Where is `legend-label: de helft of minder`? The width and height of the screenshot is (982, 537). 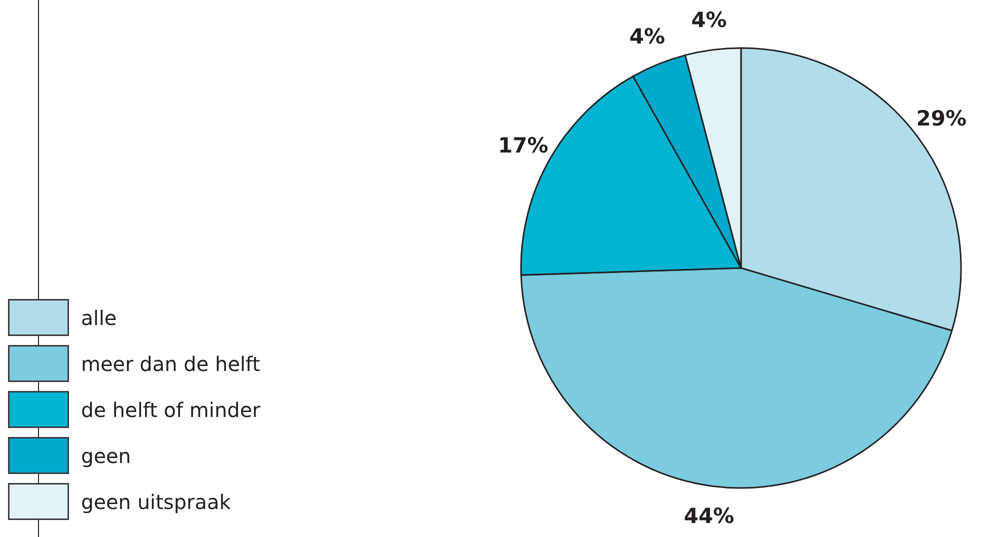
legend-label: de helft of minder is located at coordinates (170, 410).